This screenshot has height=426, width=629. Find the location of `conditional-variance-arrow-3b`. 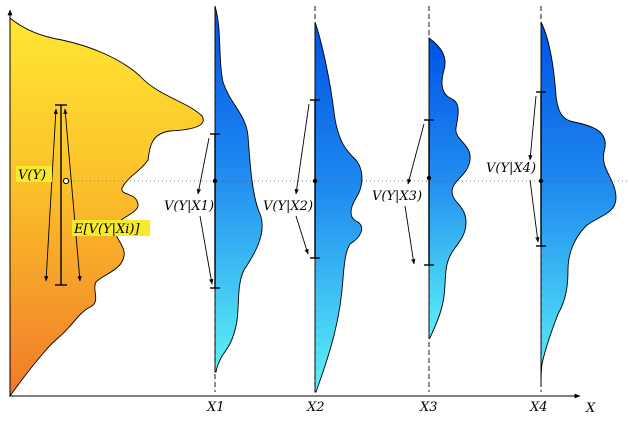

conditional-variance-arrow-3b is located at coordinates (410, 235).